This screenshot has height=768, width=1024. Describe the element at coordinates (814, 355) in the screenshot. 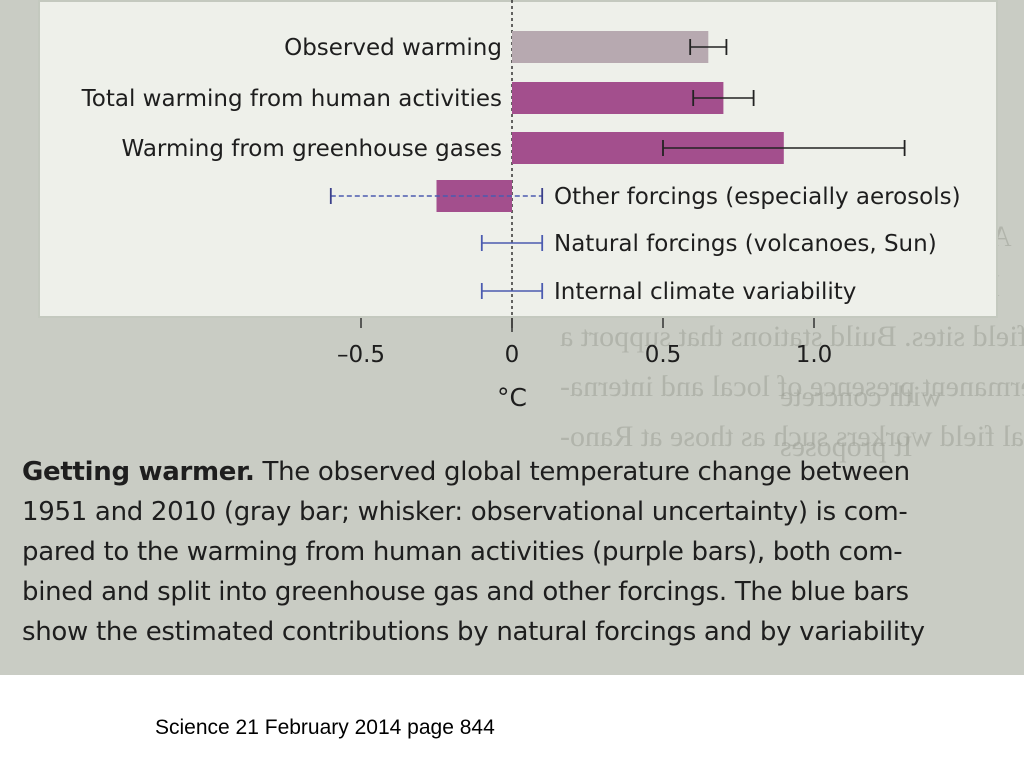

I see `x-tick-label-3: 1.0` at that location.